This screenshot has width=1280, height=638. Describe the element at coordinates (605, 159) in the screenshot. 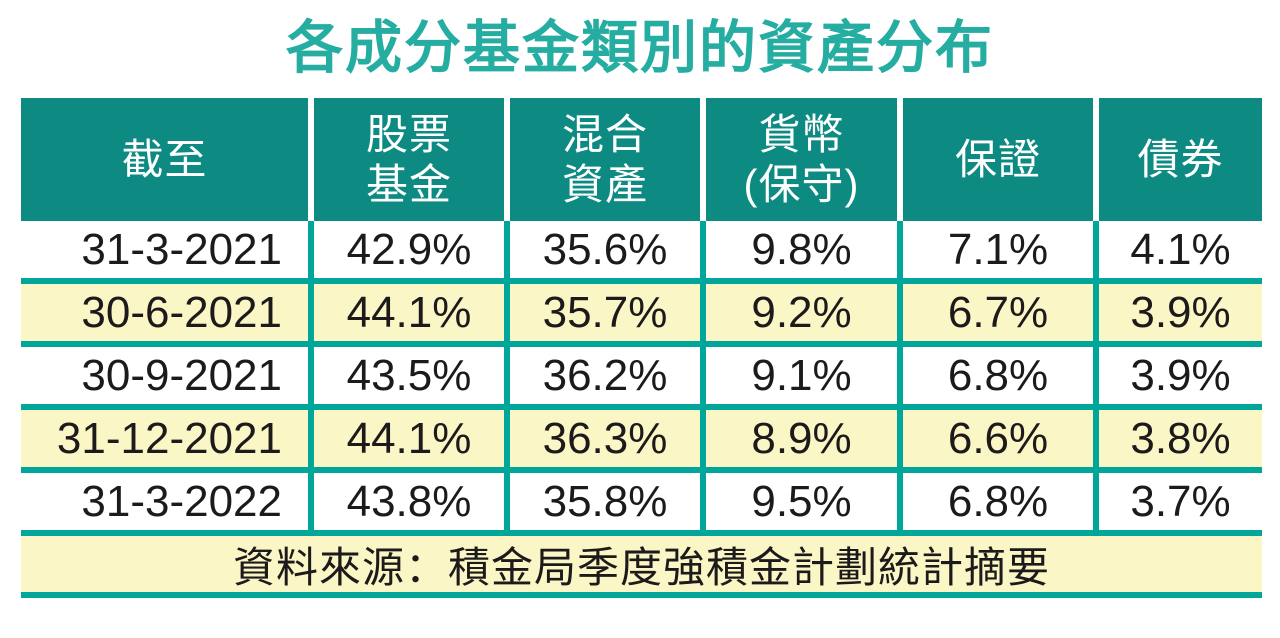

I see `column-header-mixed-assets: 混合 資產` at that location.